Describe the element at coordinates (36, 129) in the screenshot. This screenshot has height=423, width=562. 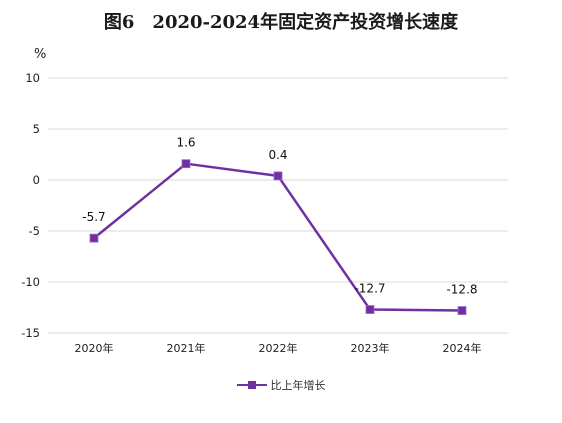
I see `y-tick-label: 5` at that location.